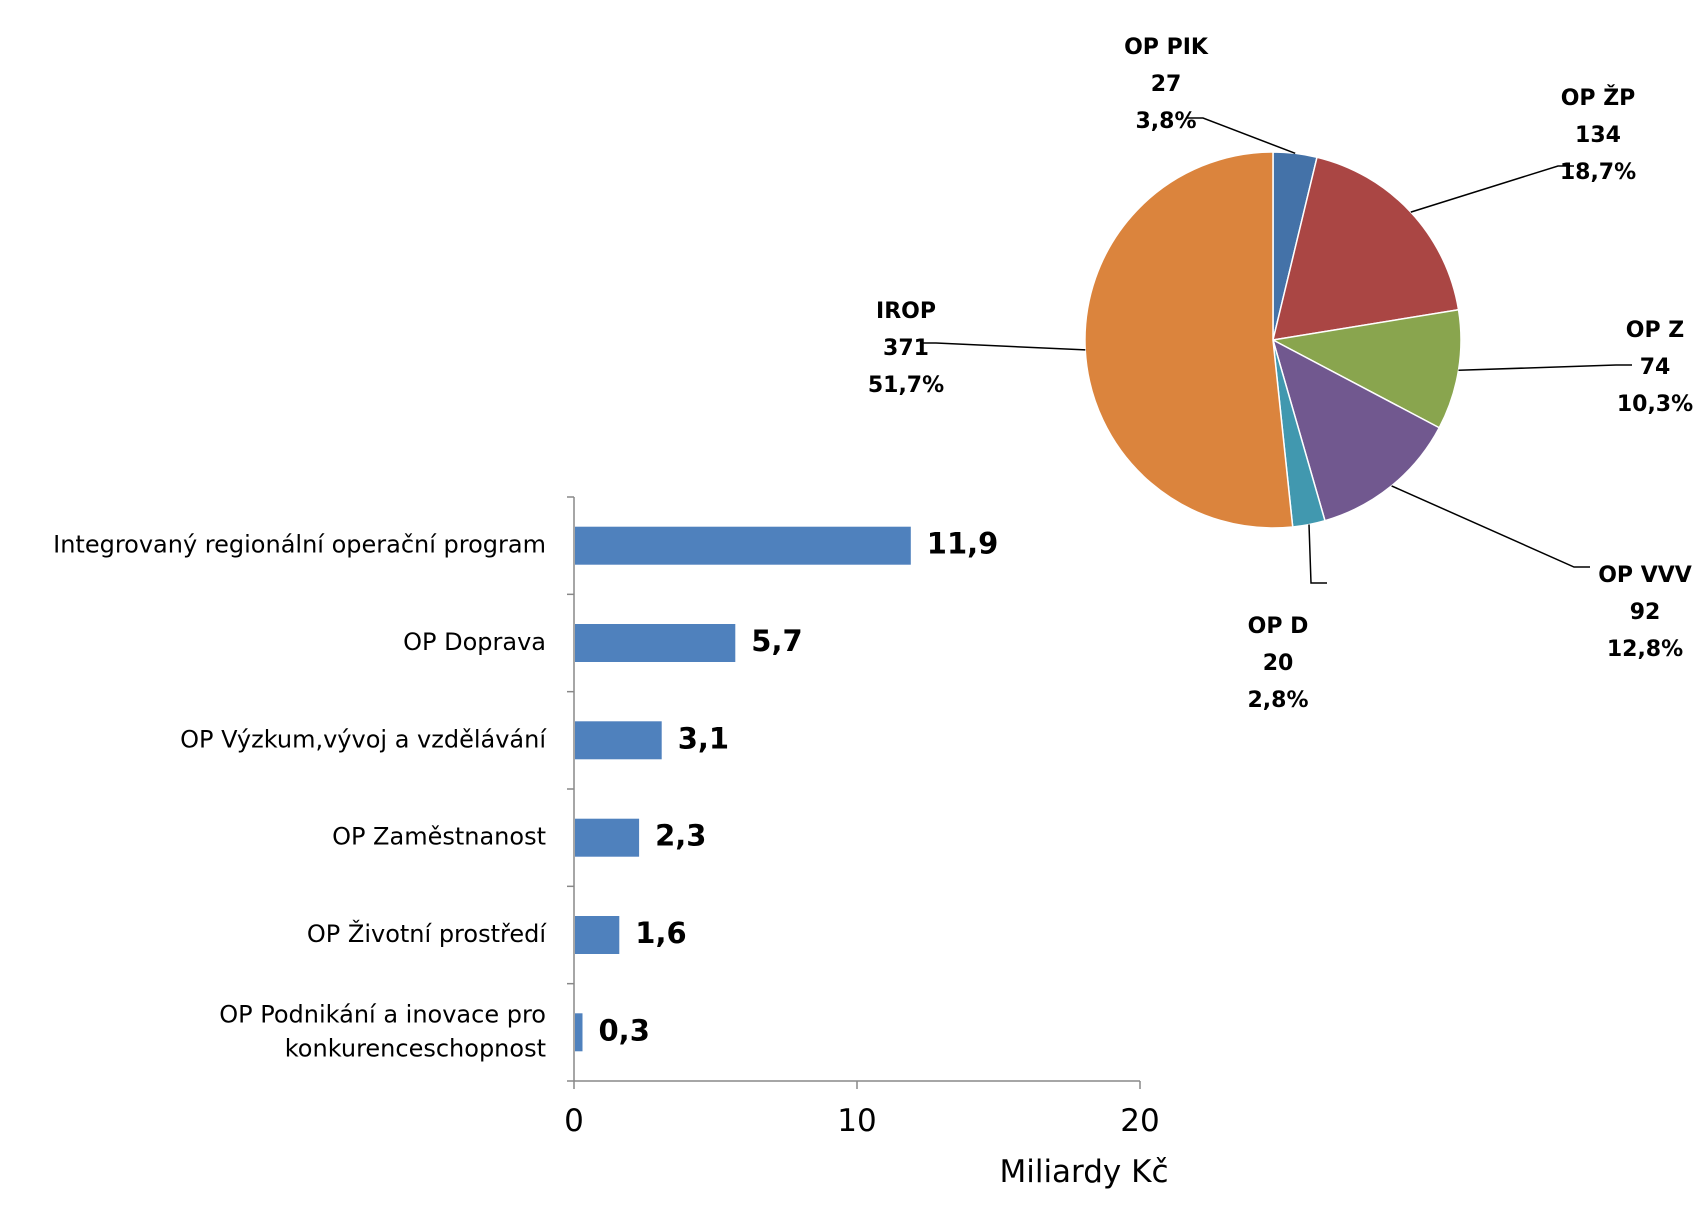 The image size is (1698, 1205). I want to click on pie-slice-op-z, so click(1366, 368).